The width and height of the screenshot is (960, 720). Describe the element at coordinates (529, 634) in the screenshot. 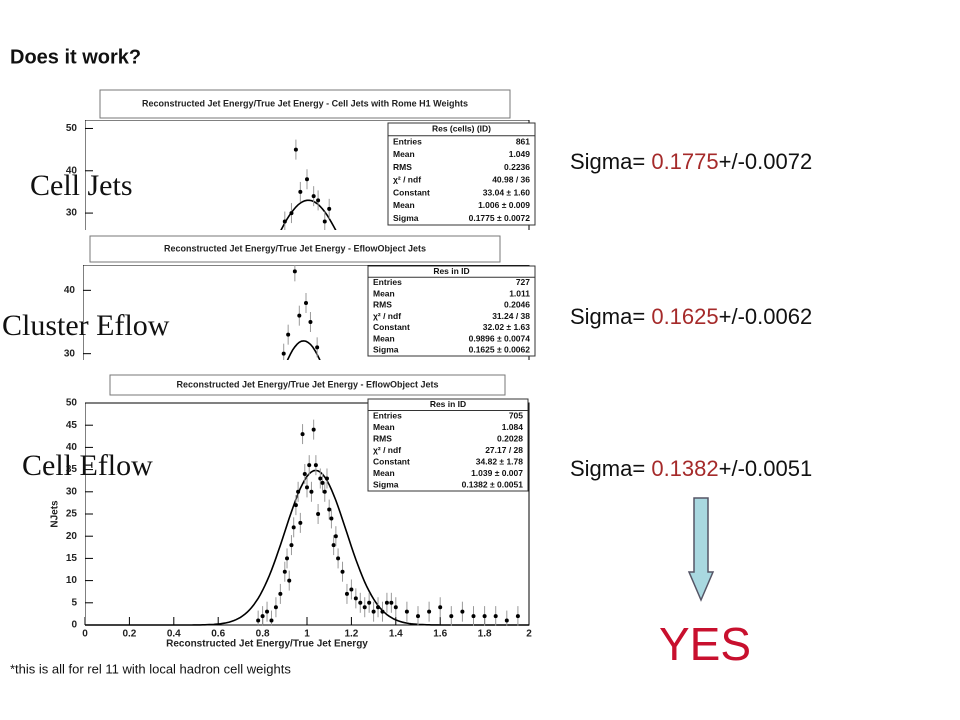

I see `x-tick-label: 2` at that location.